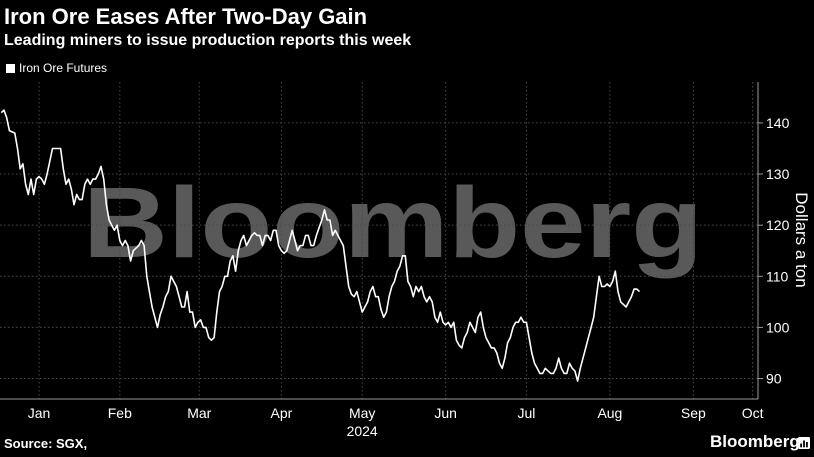 Image resolution: width=814 pixels, height=457 pixels. What do you see at coordinates (46, 443) in the screenshot?
I see `source-note: Source: SGX,` at bounding box center [46, 443].